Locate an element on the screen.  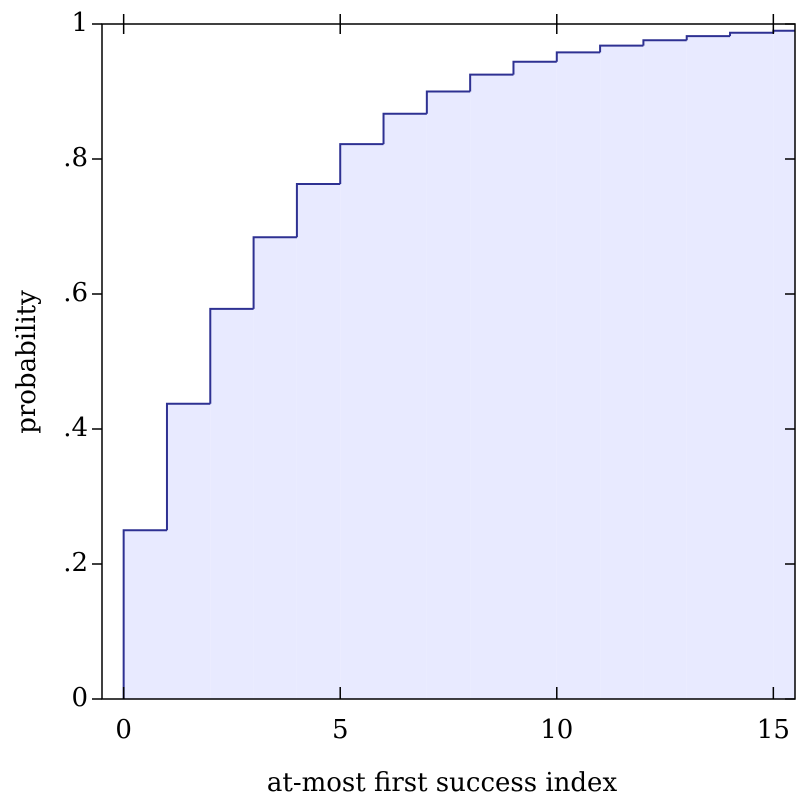
x-tick-label: 5 is located at coordinates (340, 730).